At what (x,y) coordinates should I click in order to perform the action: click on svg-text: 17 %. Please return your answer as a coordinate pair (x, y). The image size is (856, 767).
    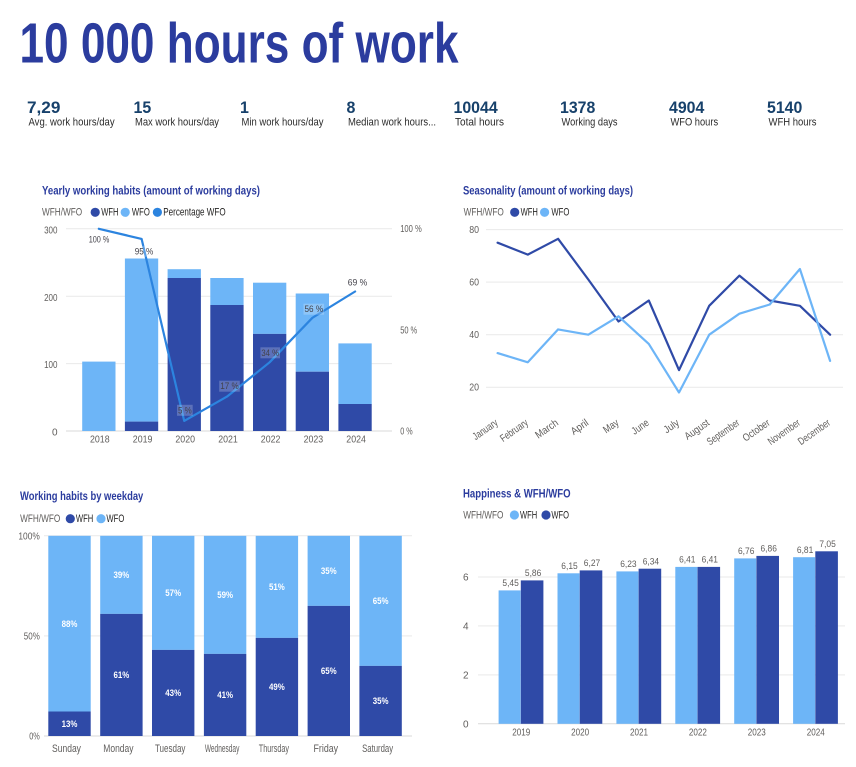
    Looking at the image, I should click on (229, 386).